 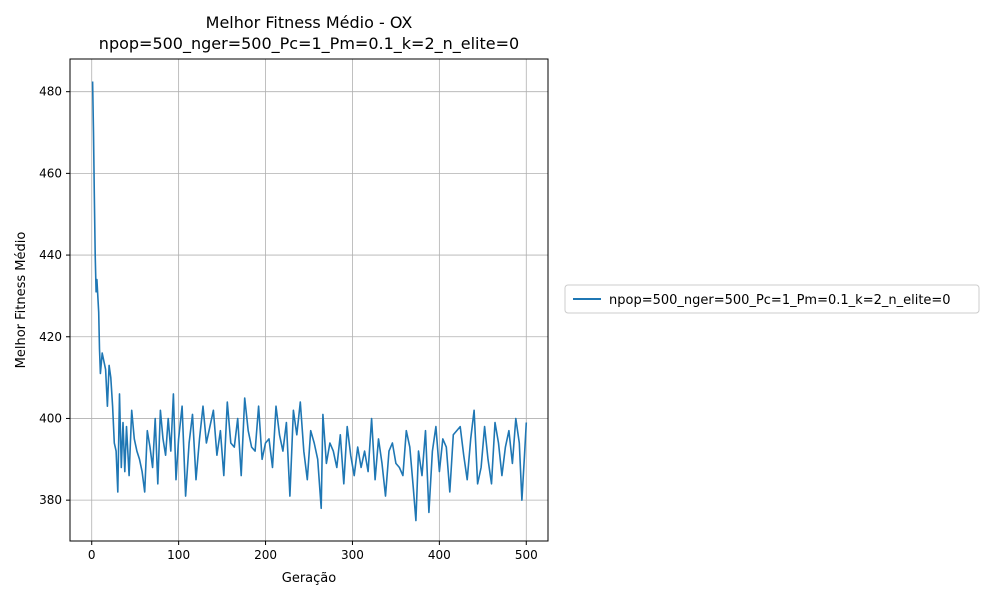 I want to click on y-tick-label: 480, so click(x=50, y=92).